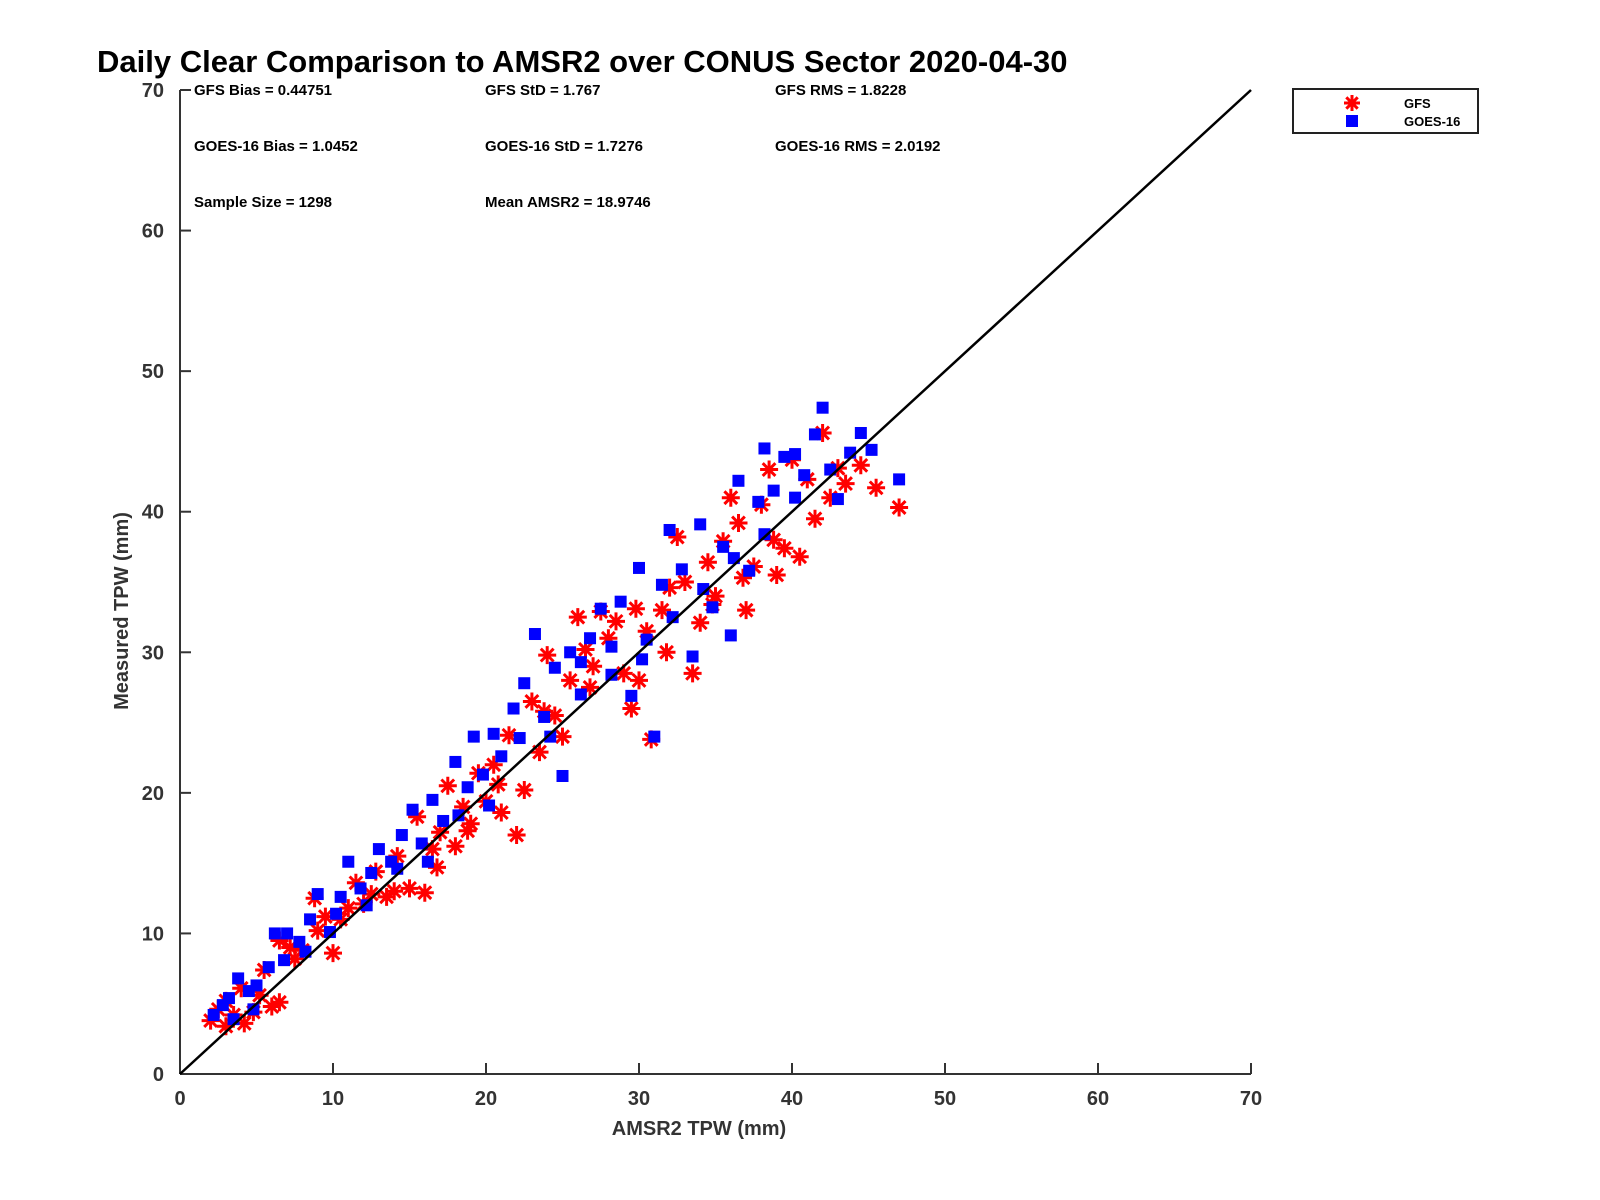  I want to click on y-tick-label: 40, so click(153, 513).